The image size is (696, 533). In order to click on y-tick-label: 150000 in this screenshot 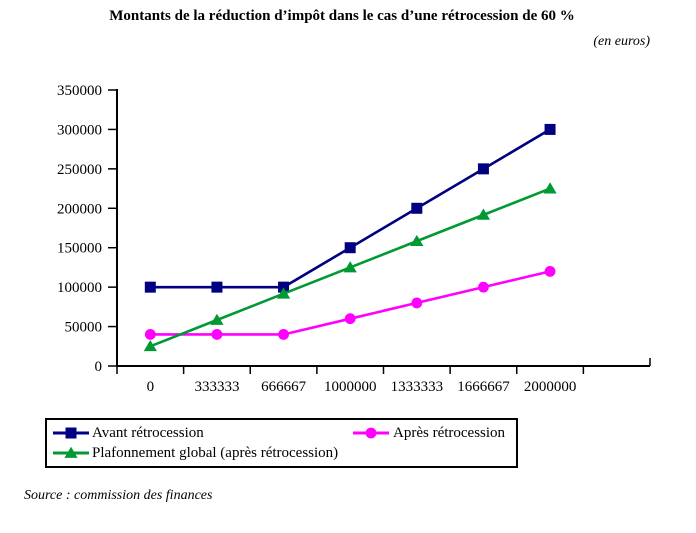, I will do `click(79, 249)`.